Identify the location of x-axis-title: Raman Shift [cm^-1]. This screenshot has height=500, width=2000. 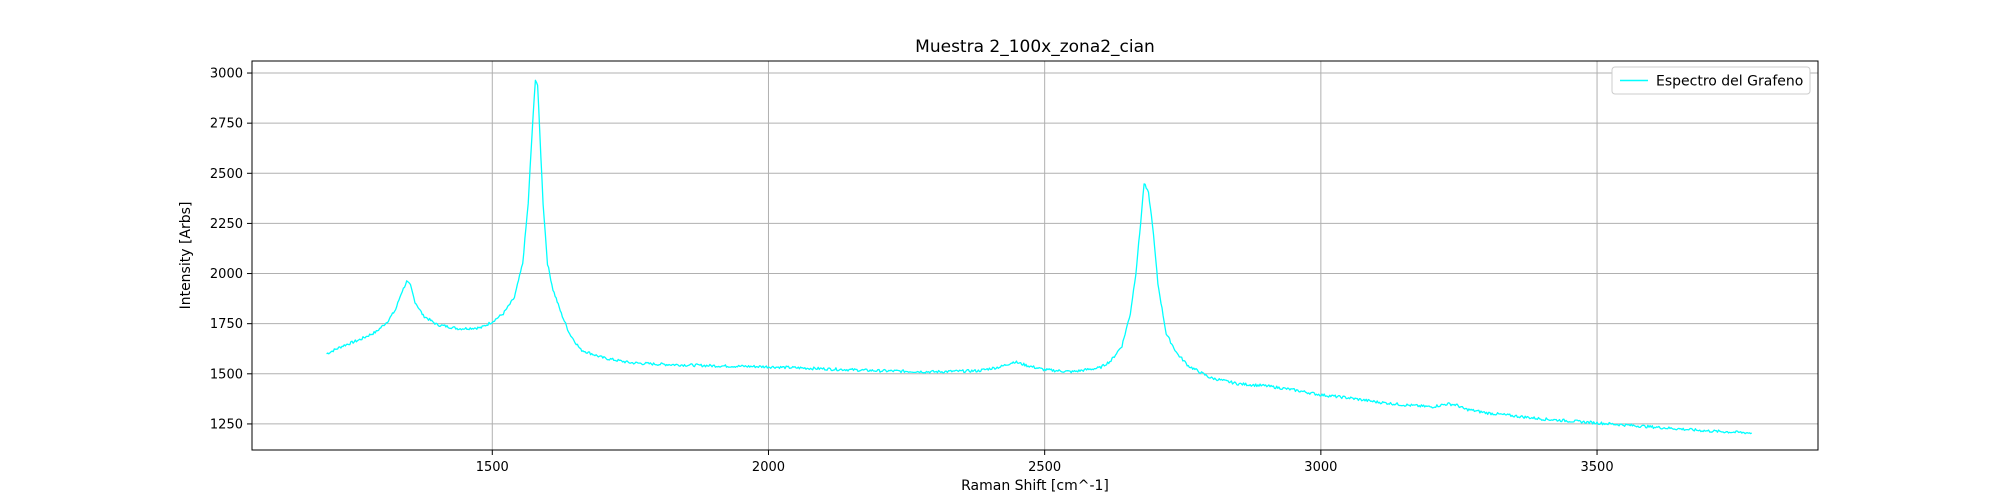
(1035, 486).